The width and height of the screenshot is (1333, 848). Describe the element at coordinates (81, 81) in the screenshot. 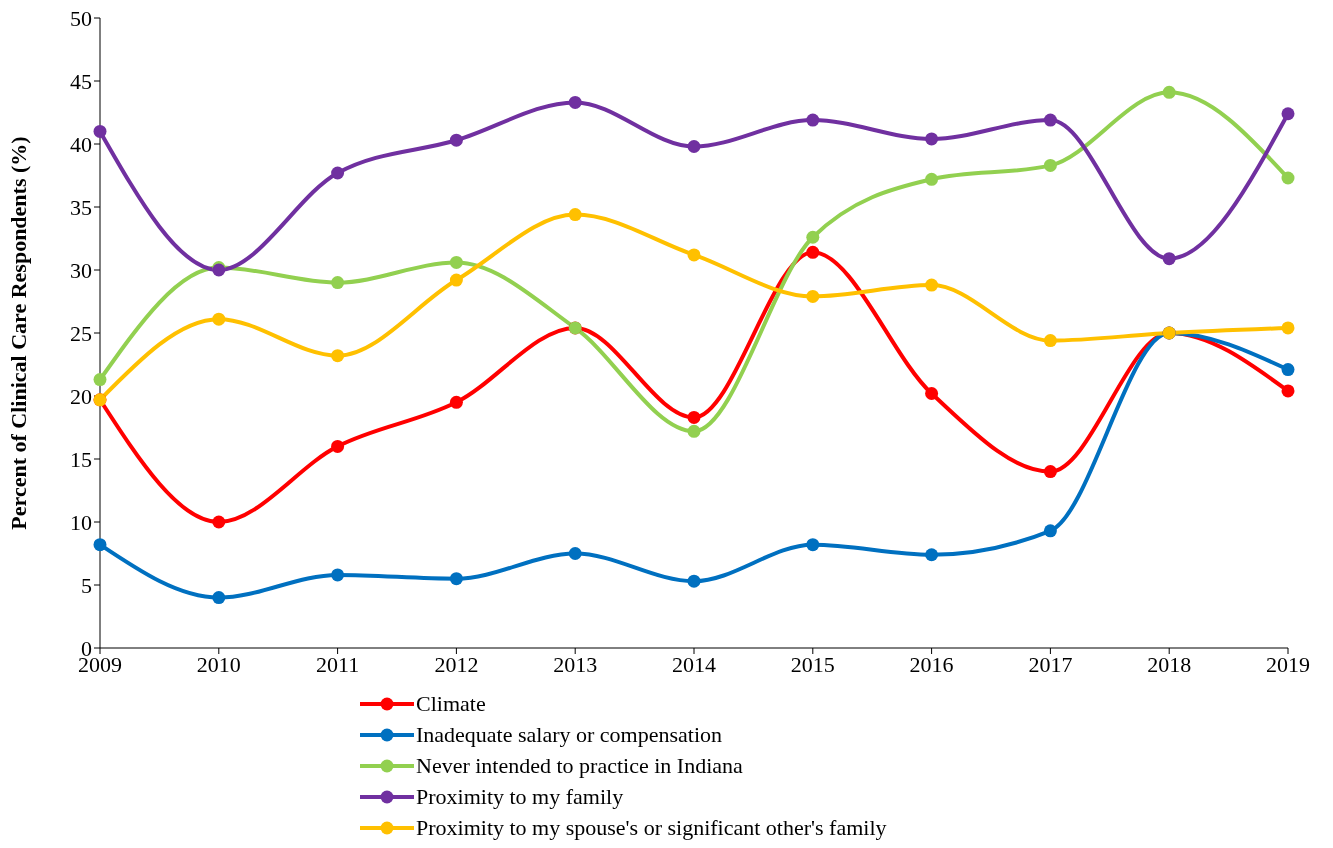

I see `y-tick-label: 45` at that location.